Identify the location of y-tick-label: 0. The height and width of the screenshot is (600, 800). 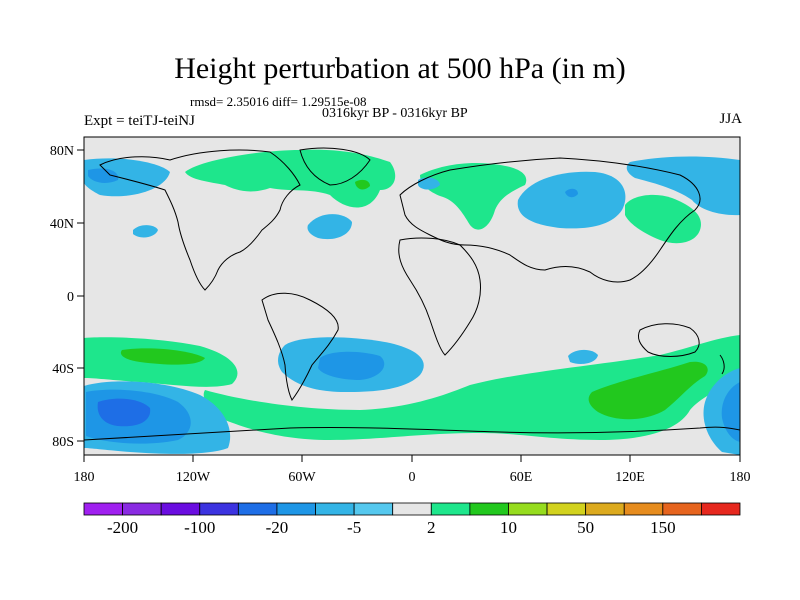
(70, 297).